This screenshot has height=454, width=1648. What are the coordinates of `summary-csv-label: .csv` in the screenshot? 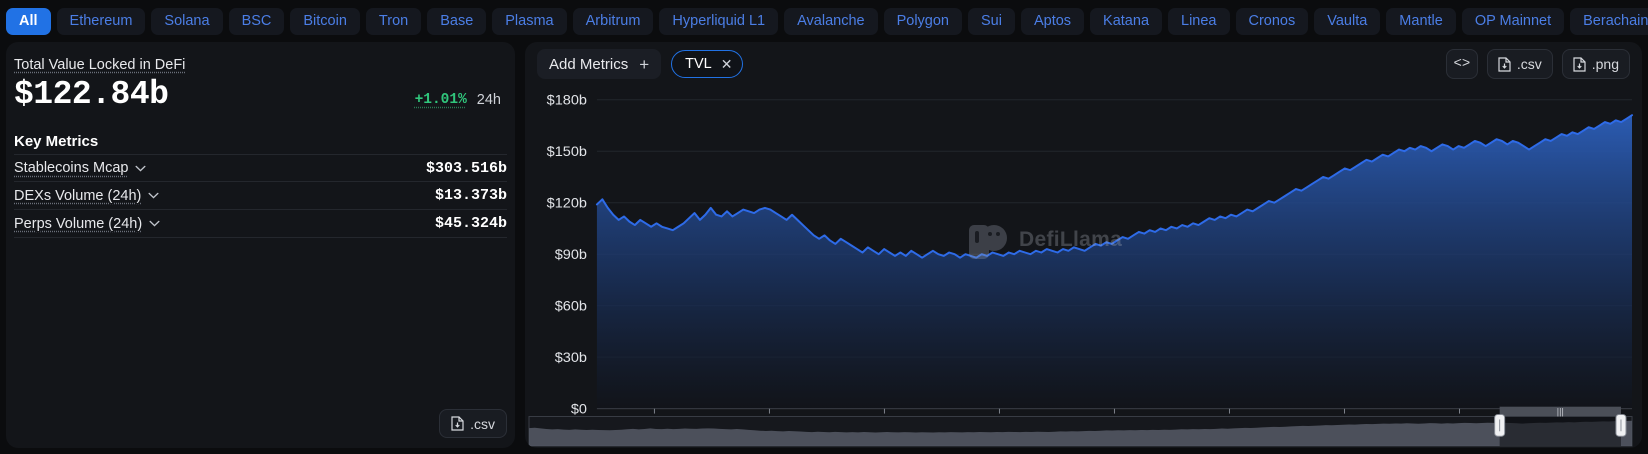 It's located at (482, 423).